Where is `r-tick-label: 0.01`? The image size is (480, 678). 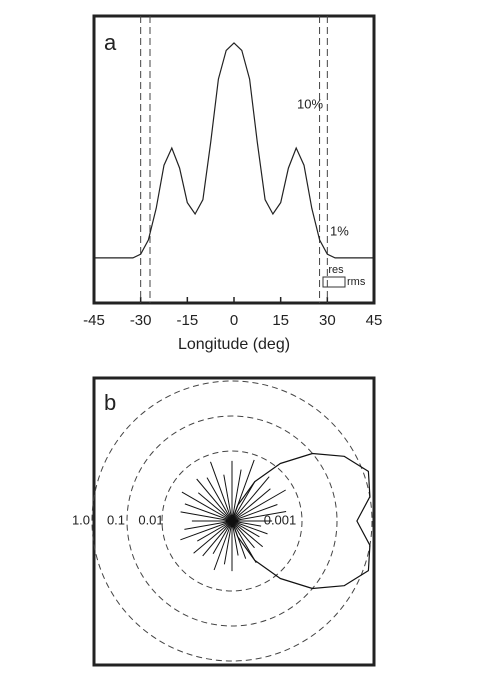 r-tick-label: 0.01 is located at coordinates (150, 519).